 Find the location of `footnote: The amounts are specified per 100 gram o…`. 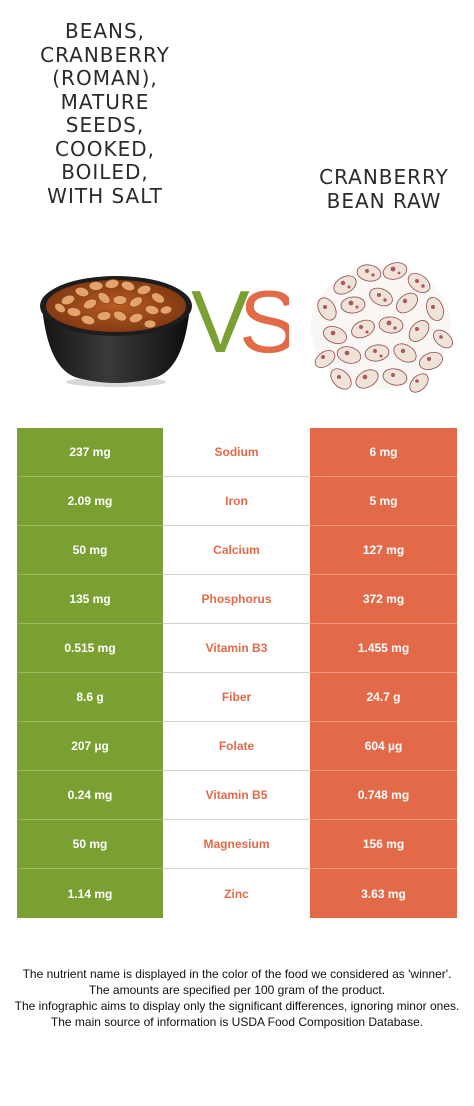

footnote: The amounts are specified per 100 gram o… is located at coordinates (237, 990).